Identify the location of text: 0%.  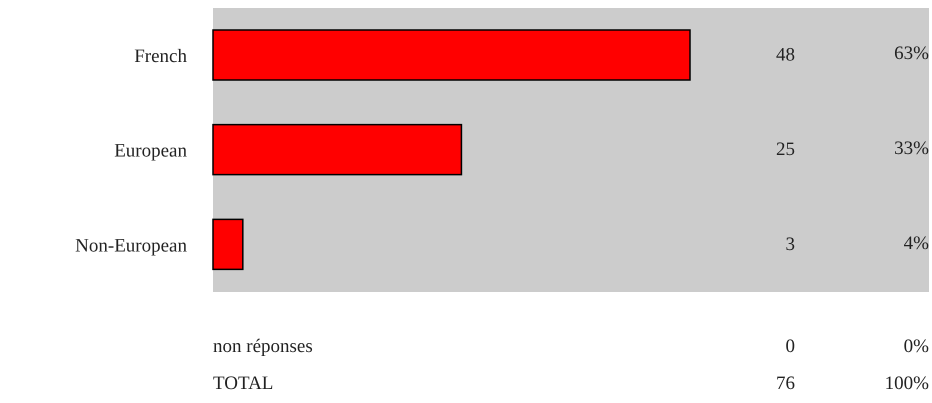
(916, 347).